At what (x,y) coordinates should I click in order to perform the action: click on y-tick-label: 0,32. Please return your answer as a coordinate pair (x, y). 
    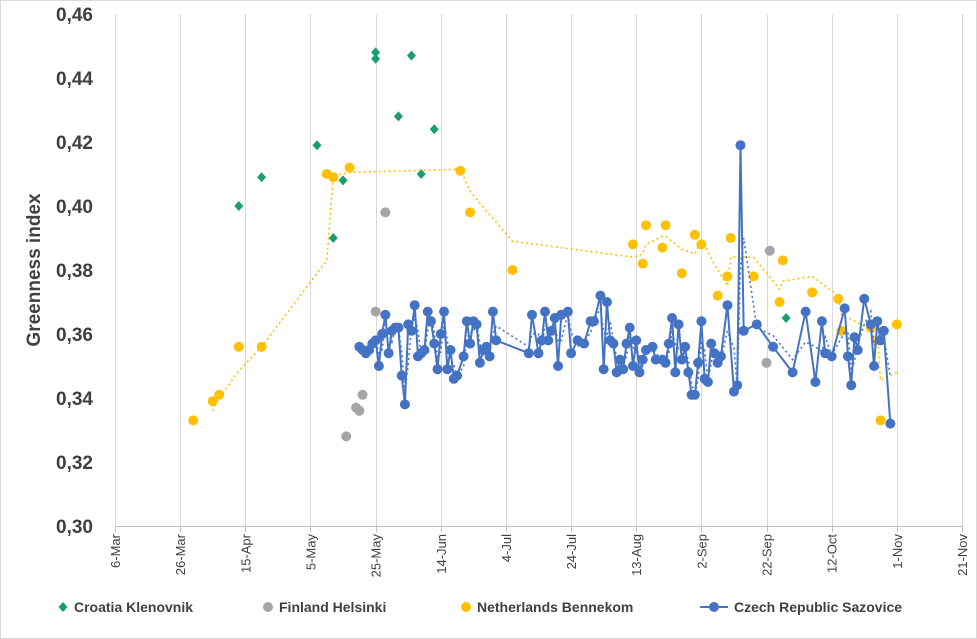
    Looking at the image, I should click on (74, 463).